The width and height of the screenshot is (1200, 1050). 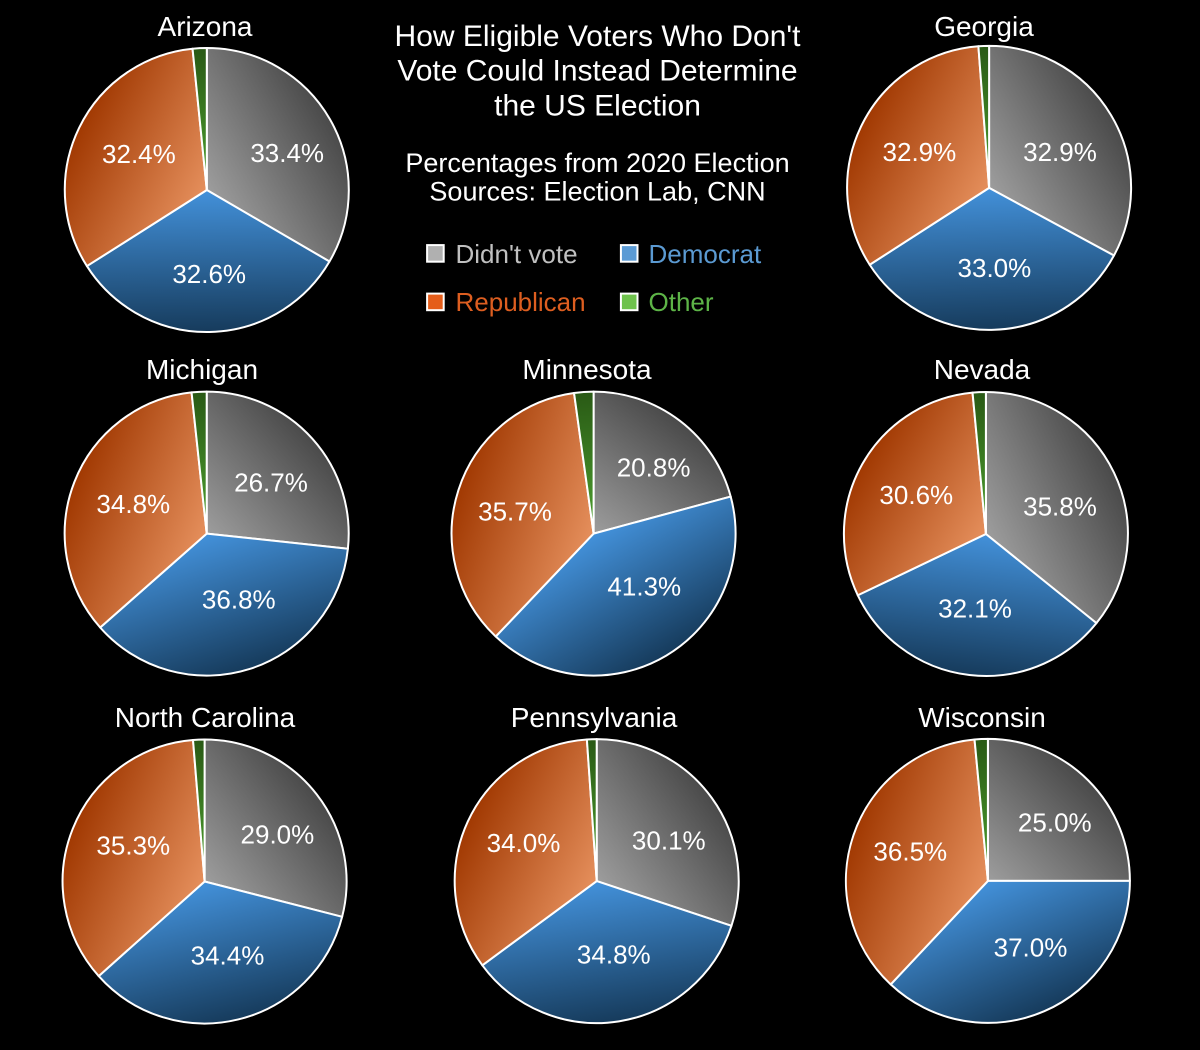 I want to click on svg-text: 33.4%, so click(x=287, y=153).